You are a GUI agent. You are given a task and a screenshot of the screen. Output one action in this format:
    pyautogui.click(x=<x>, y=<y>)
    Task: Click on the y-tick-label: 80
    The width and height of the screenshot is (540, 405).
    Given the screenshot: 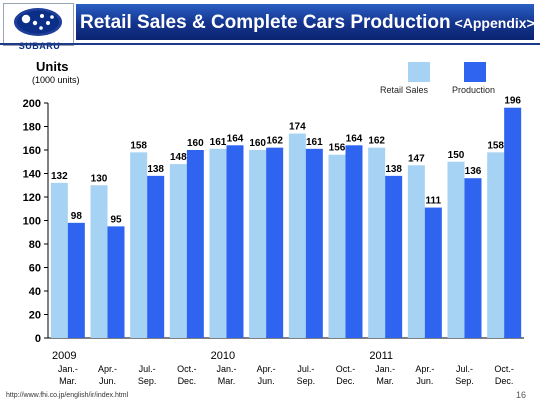 What is the action you would take?
    pyautogui.click(x=35, y=245)
    